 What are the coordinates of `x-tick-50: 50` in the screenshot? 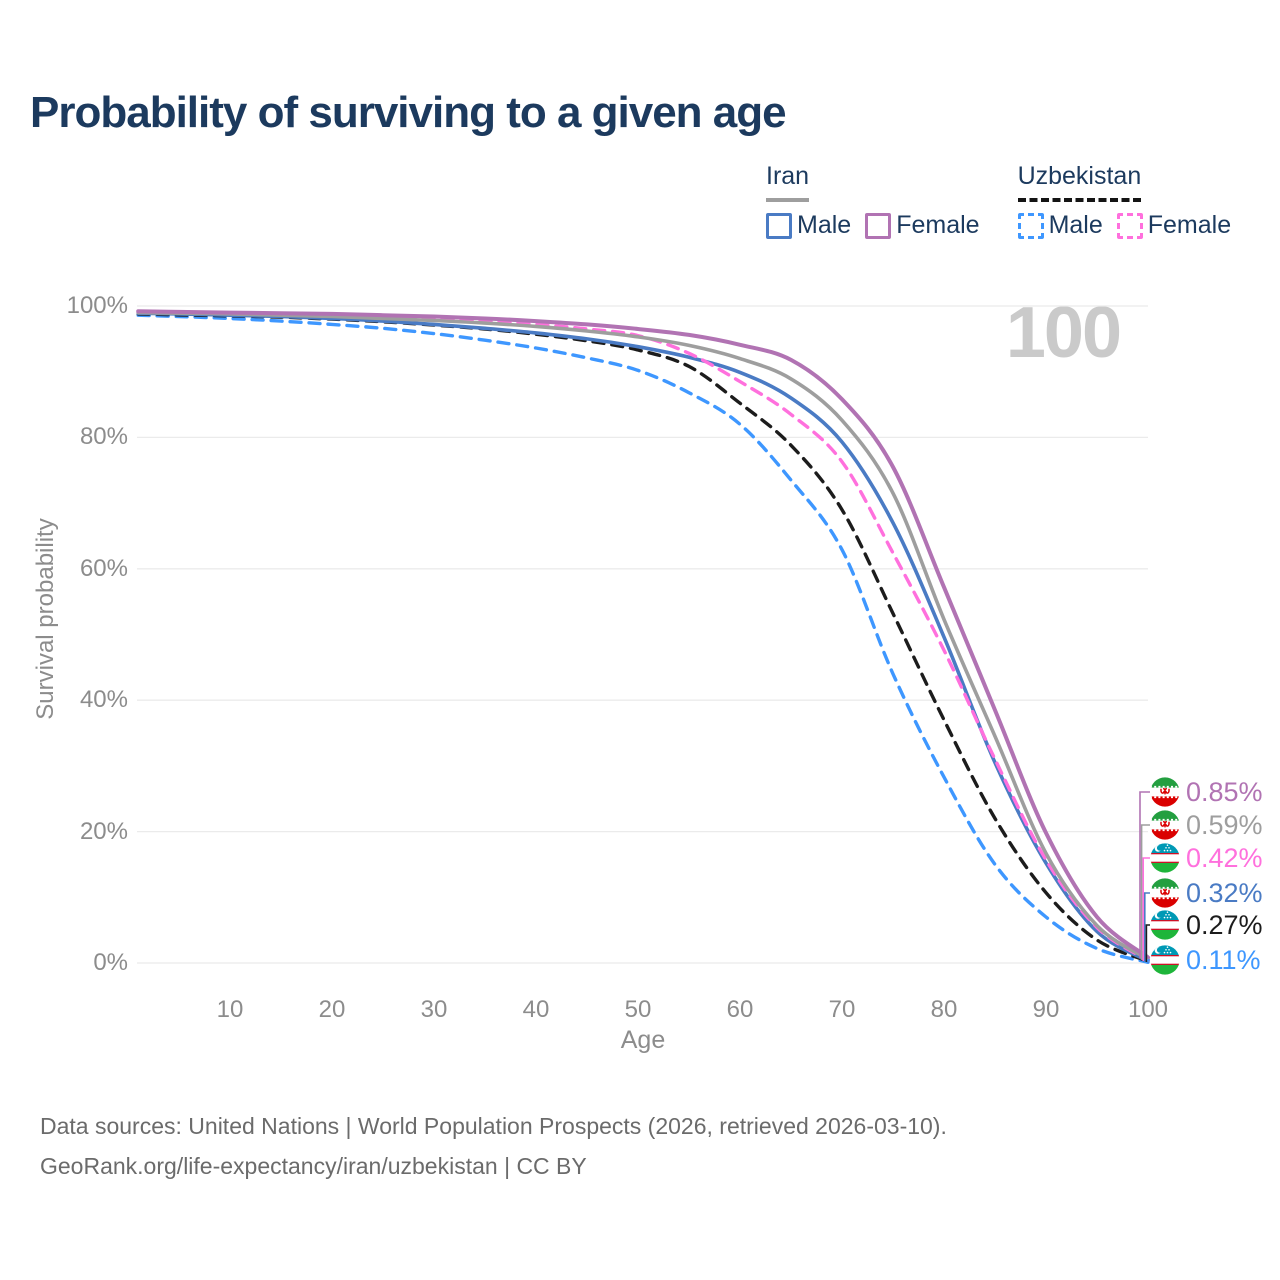 It's located at (638, 1009).